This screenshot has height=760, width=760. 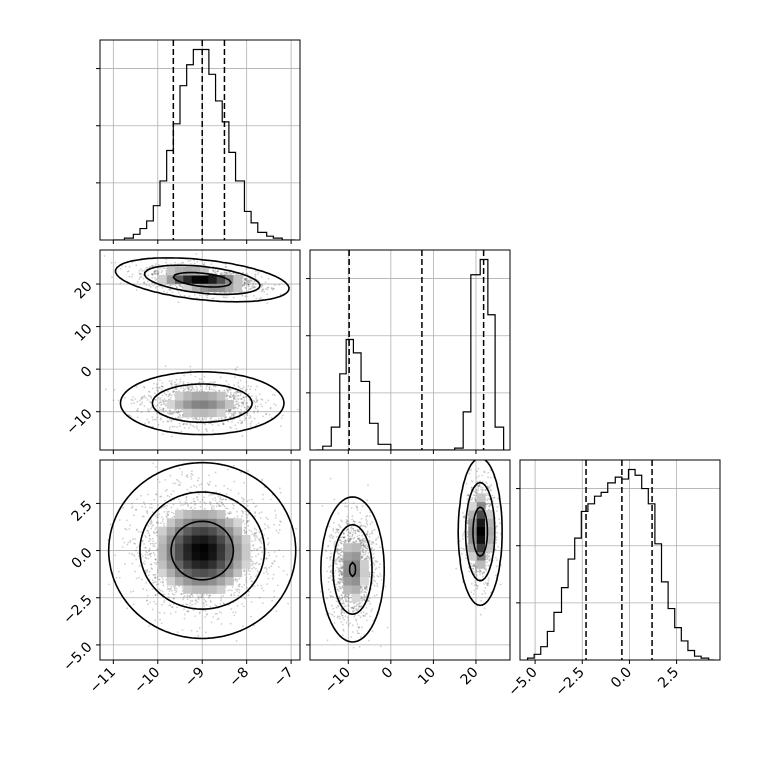 I want to click on histogram-step, so click(x=620, y=564).